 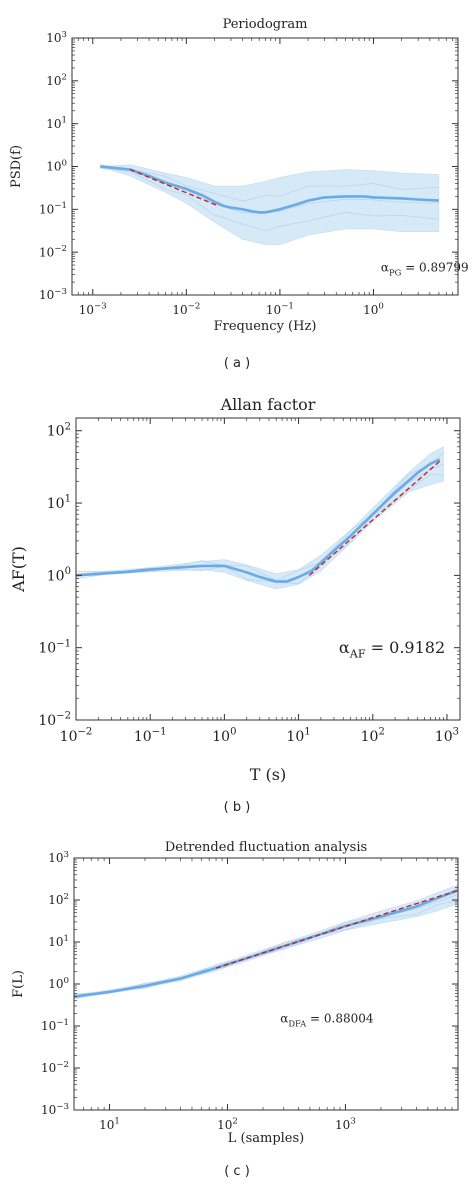 What do you see at coordinates (425, 269) in the screenshot?
I see `alpha-annotation: αPG = 0.89799` at bounding box center [425, 269].